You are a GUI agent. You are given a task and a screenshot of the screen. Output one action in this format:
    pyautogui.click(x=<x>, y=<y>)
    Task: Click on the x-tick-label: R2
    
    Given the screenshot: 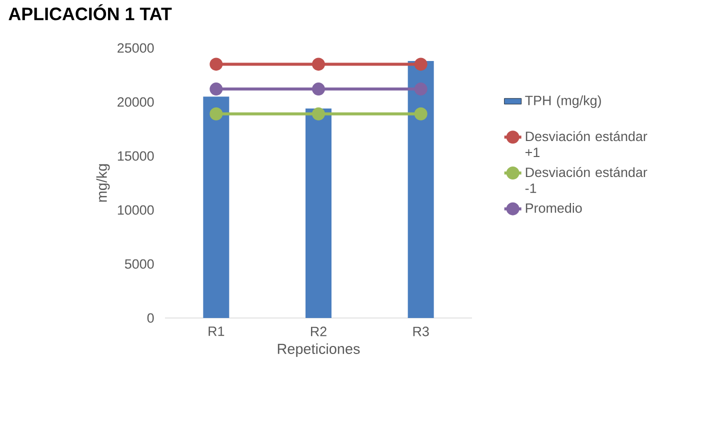 What is the action you would take?
    pyautogui.click(x=318, y=331)
    